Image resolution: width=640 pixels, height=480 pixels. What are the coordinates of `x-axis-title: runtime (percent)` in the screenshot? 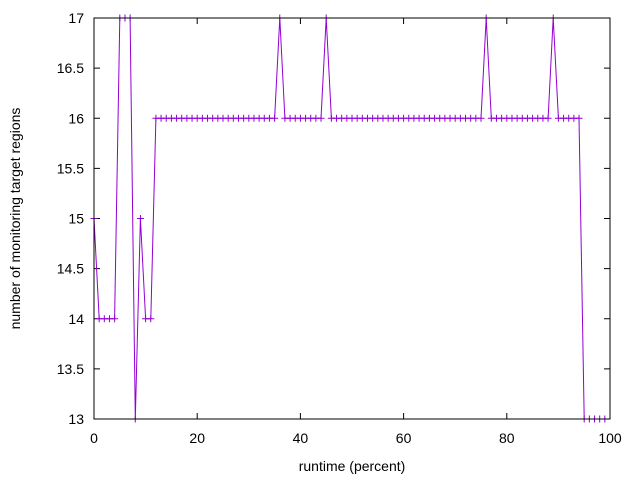 It's located at (352, 466).